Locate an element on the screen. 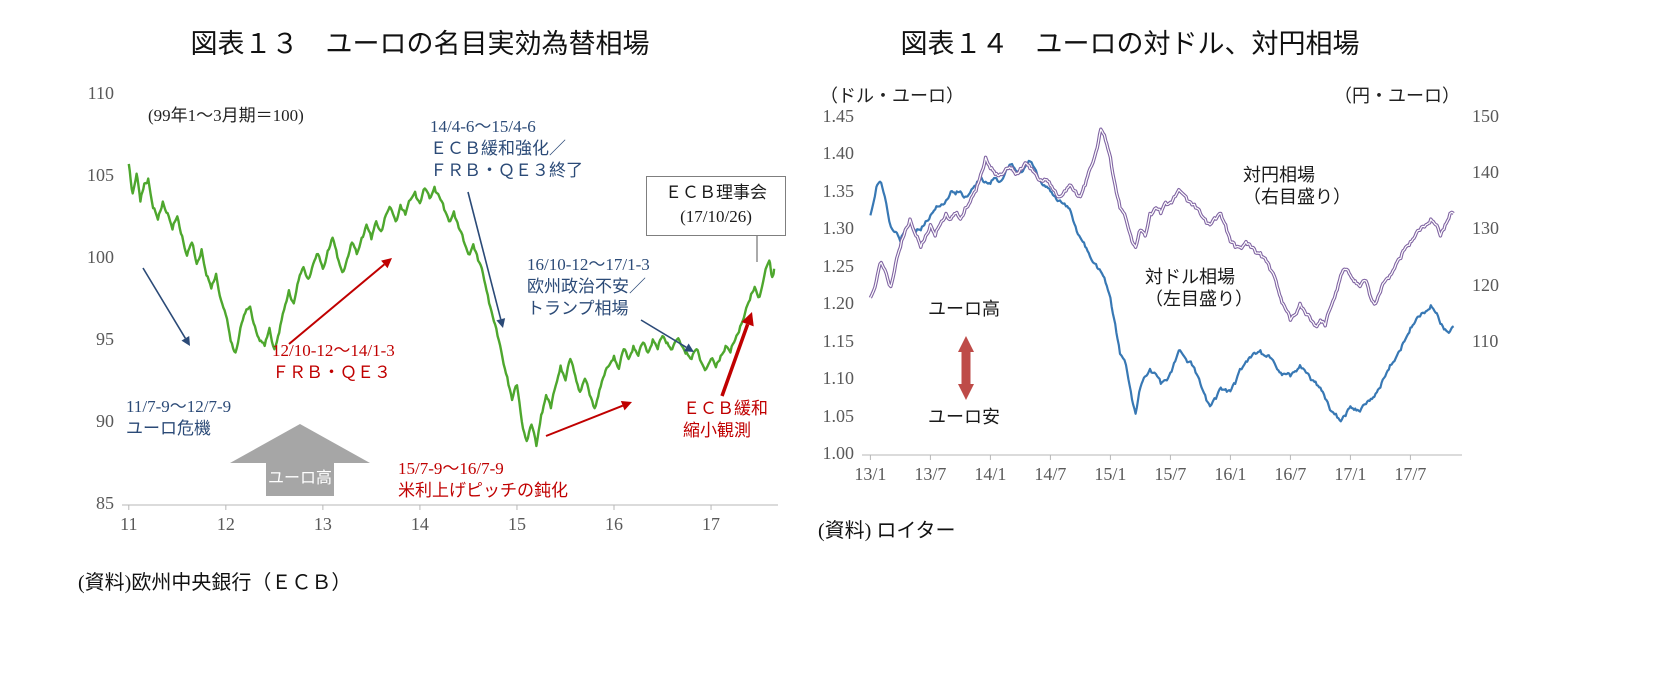 The height and width of the screenshot is (676, 1680). annotation-text: ユーロ安 is located at coordinates (964, 417).